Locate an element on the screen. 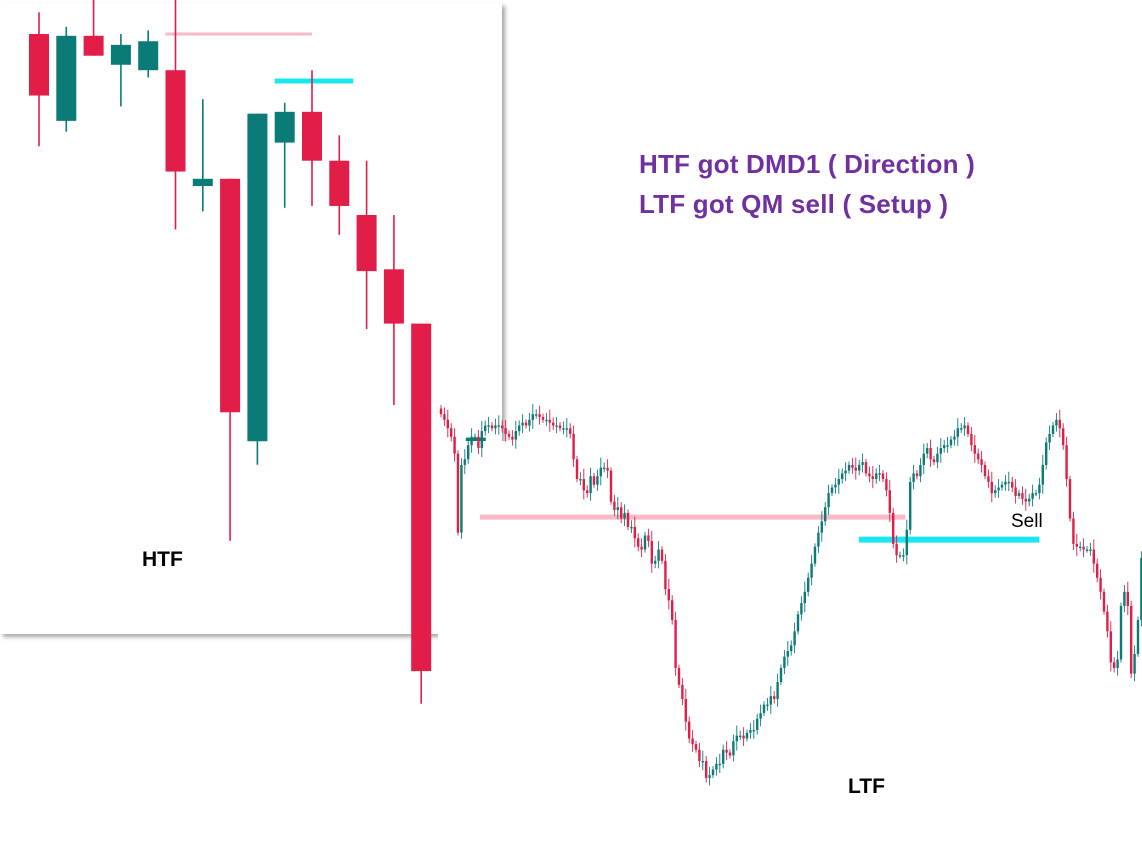 The height and width of the screenshot is (853, 1142). headline-line-2: LTF got QM sell ( Setup ) is located at coordinates (794, 204).